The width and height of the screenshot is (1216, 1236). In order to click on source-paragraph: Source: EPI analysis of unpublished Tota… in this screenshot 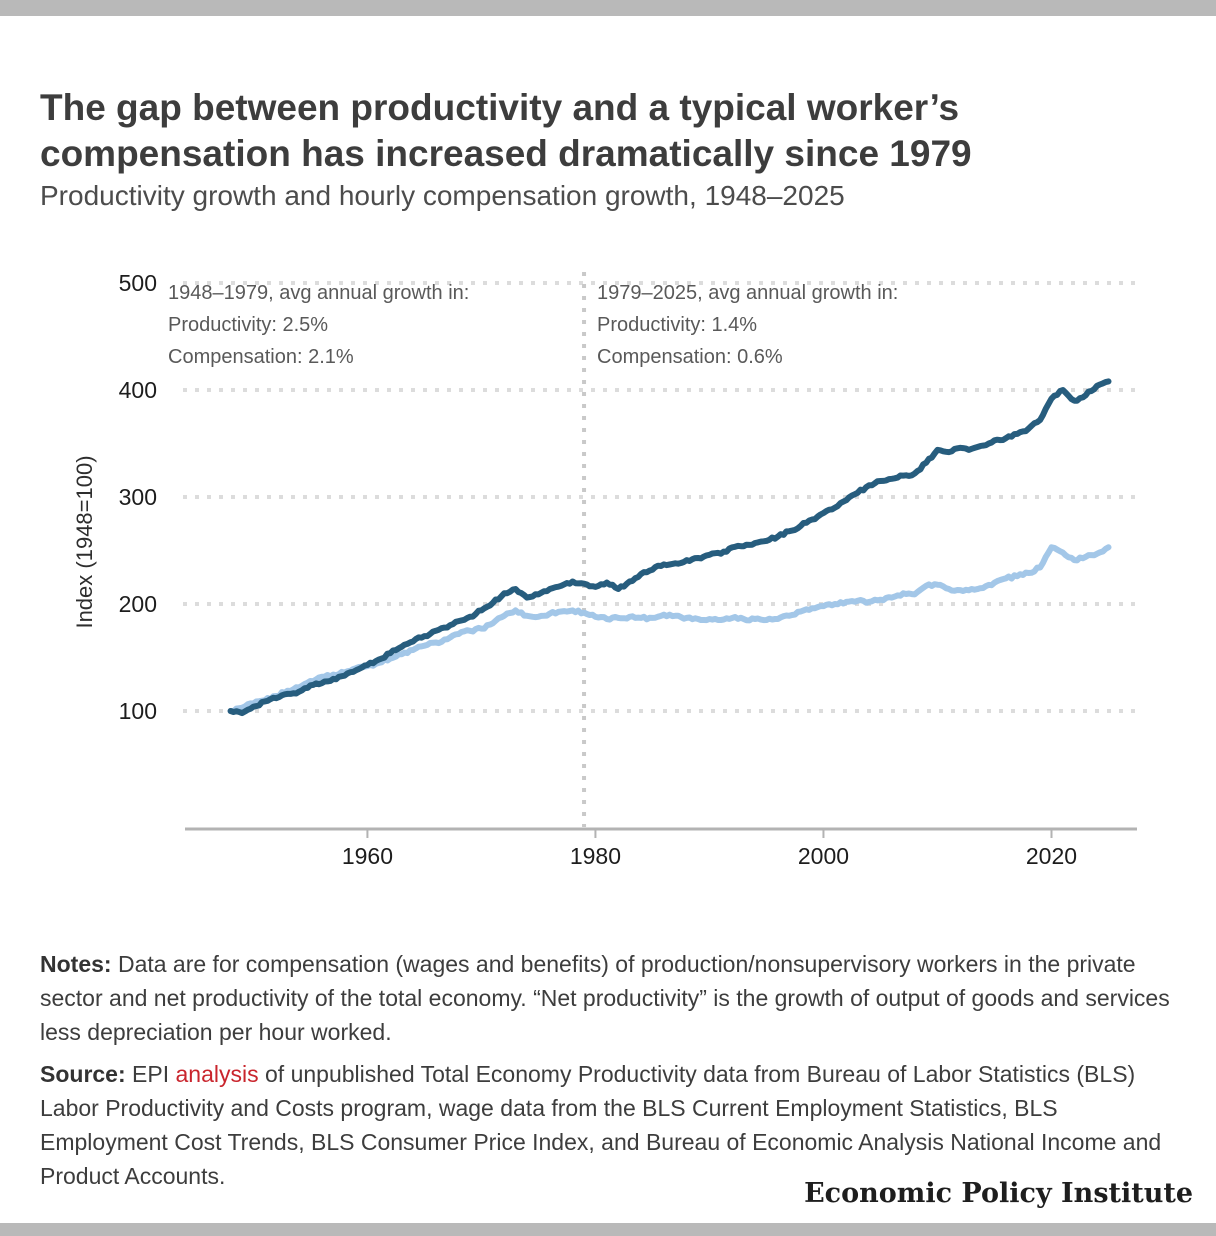, I will do `click(615, 1125)`.